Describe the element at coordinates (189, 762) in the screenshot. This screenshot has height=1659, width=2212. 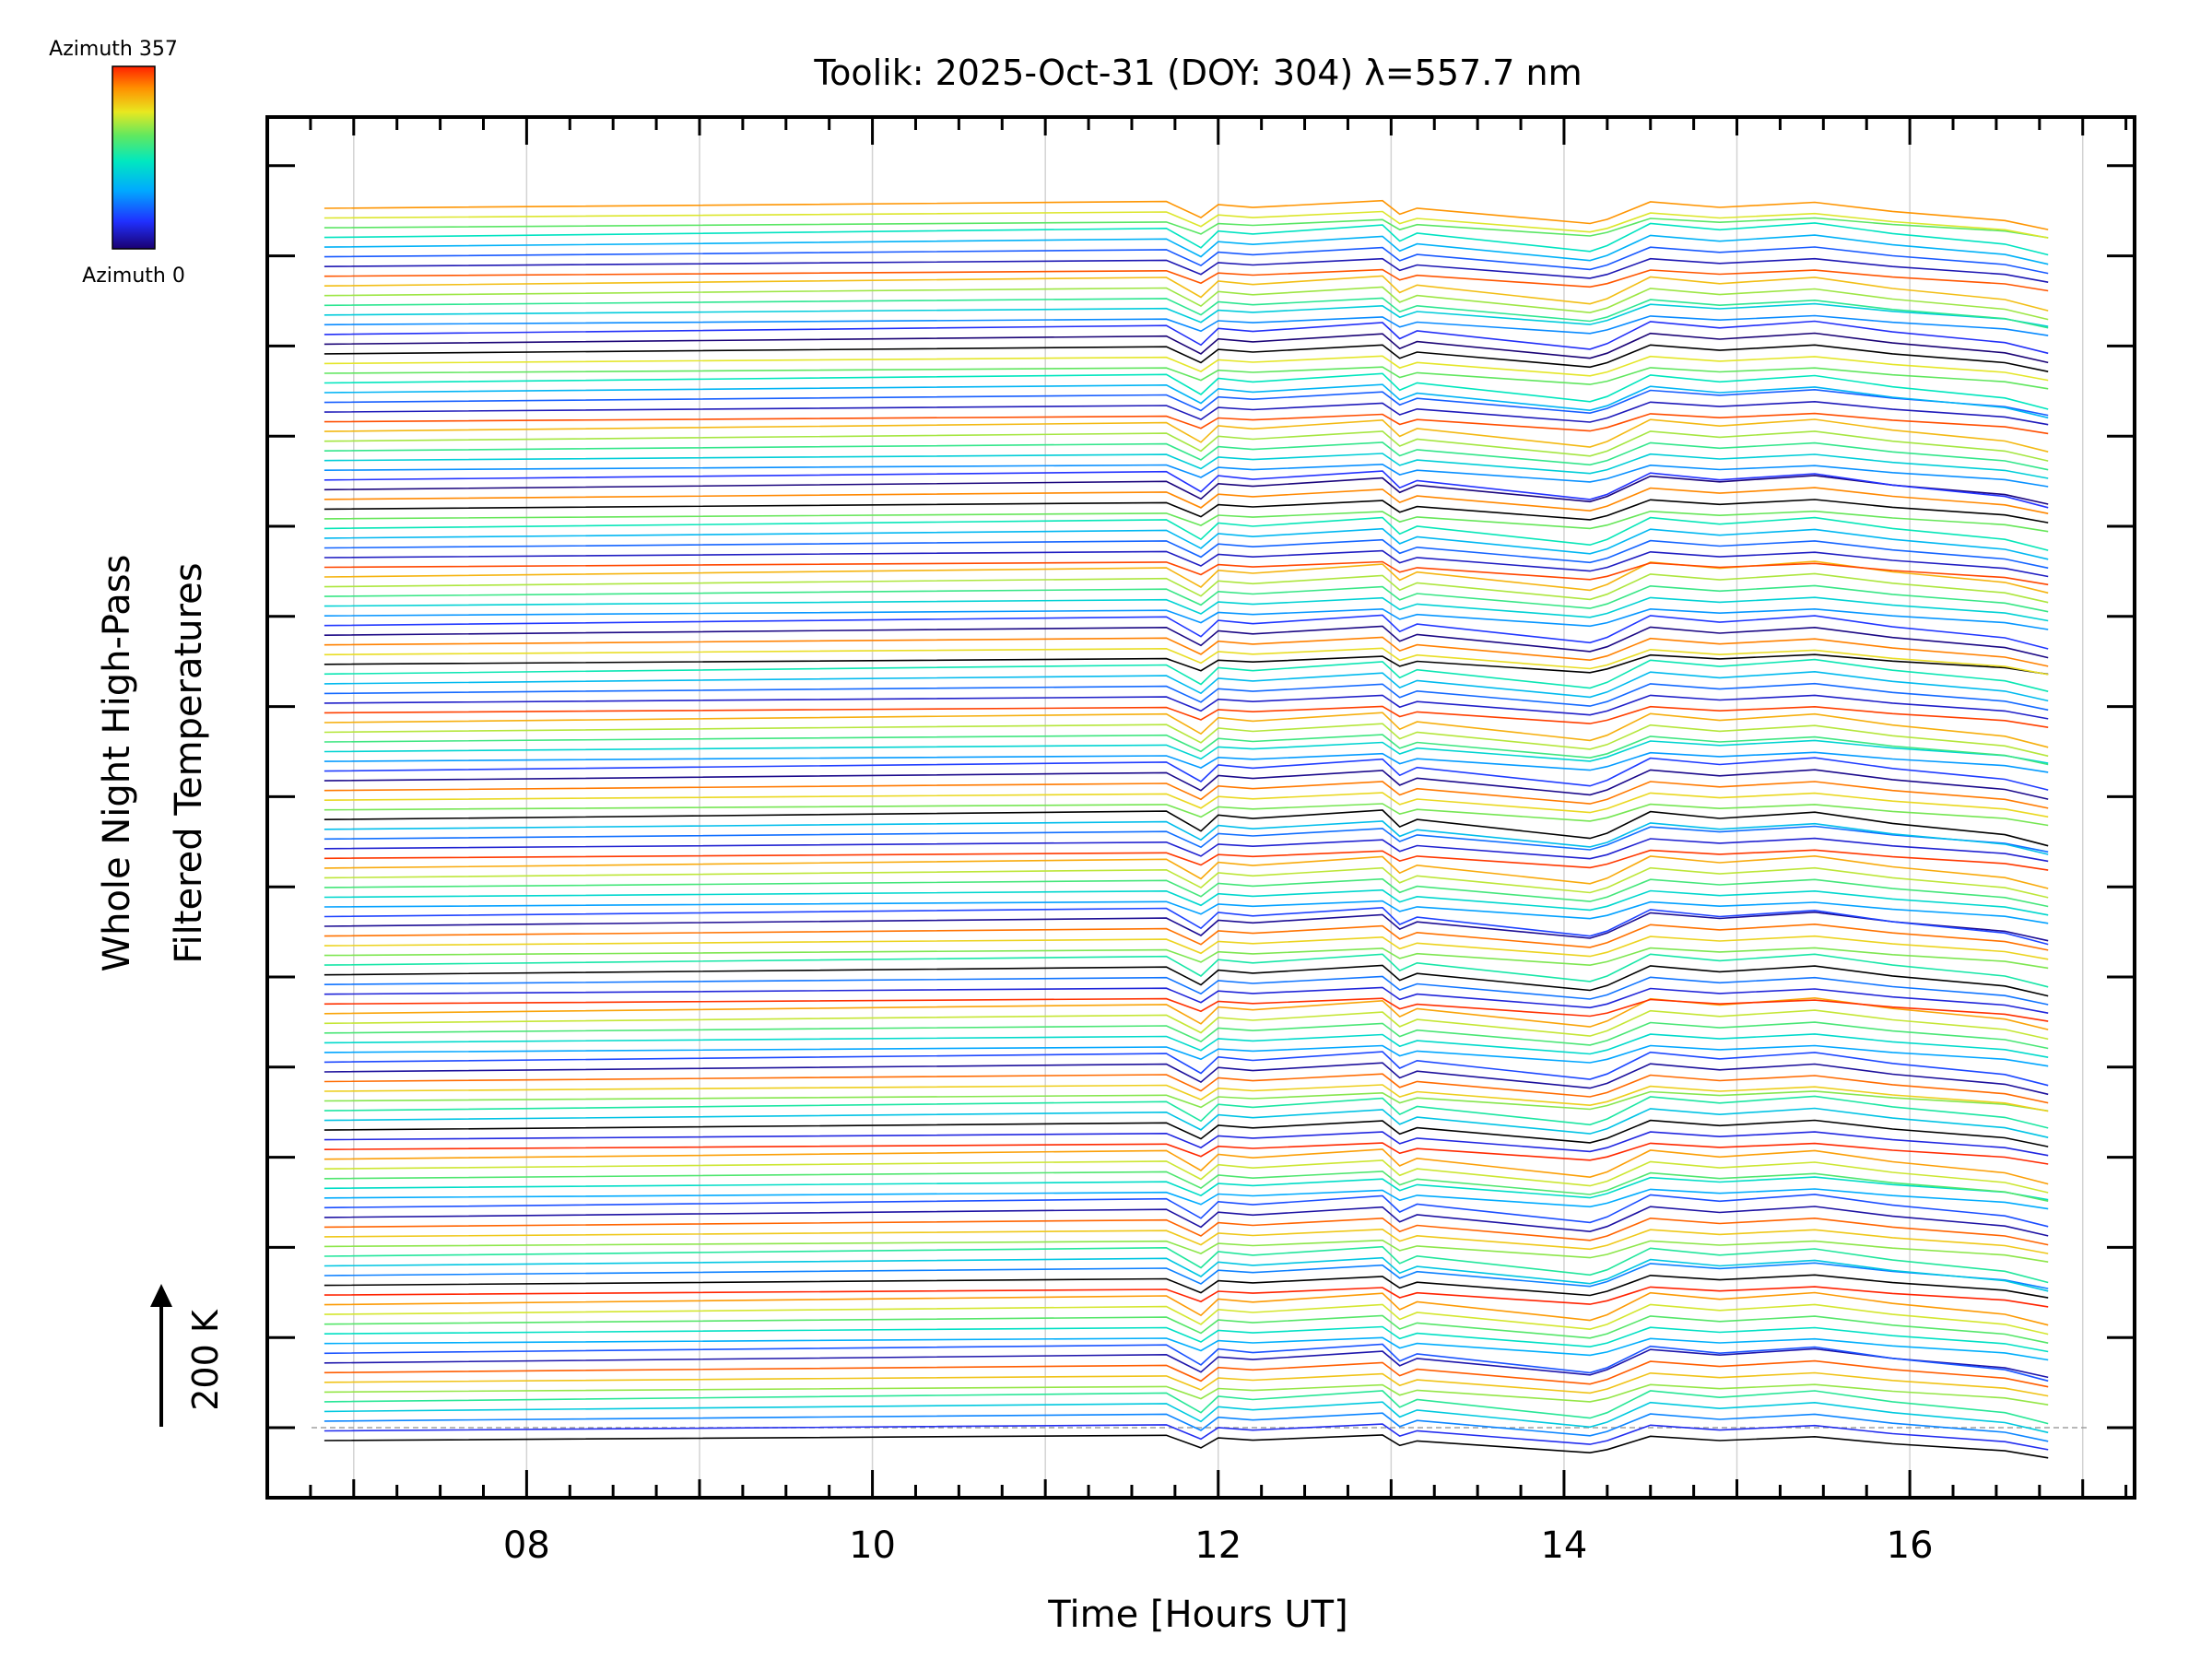
I see `y-axis-label-line2: Filtered Temperatures` at that location.